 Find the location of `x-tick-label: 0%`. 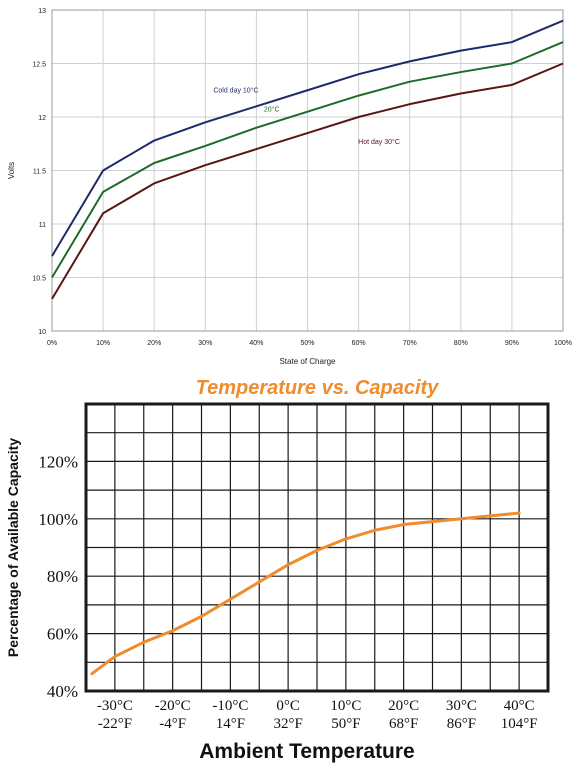

x-tick-label: 0% is located at coordinates (52, 343).